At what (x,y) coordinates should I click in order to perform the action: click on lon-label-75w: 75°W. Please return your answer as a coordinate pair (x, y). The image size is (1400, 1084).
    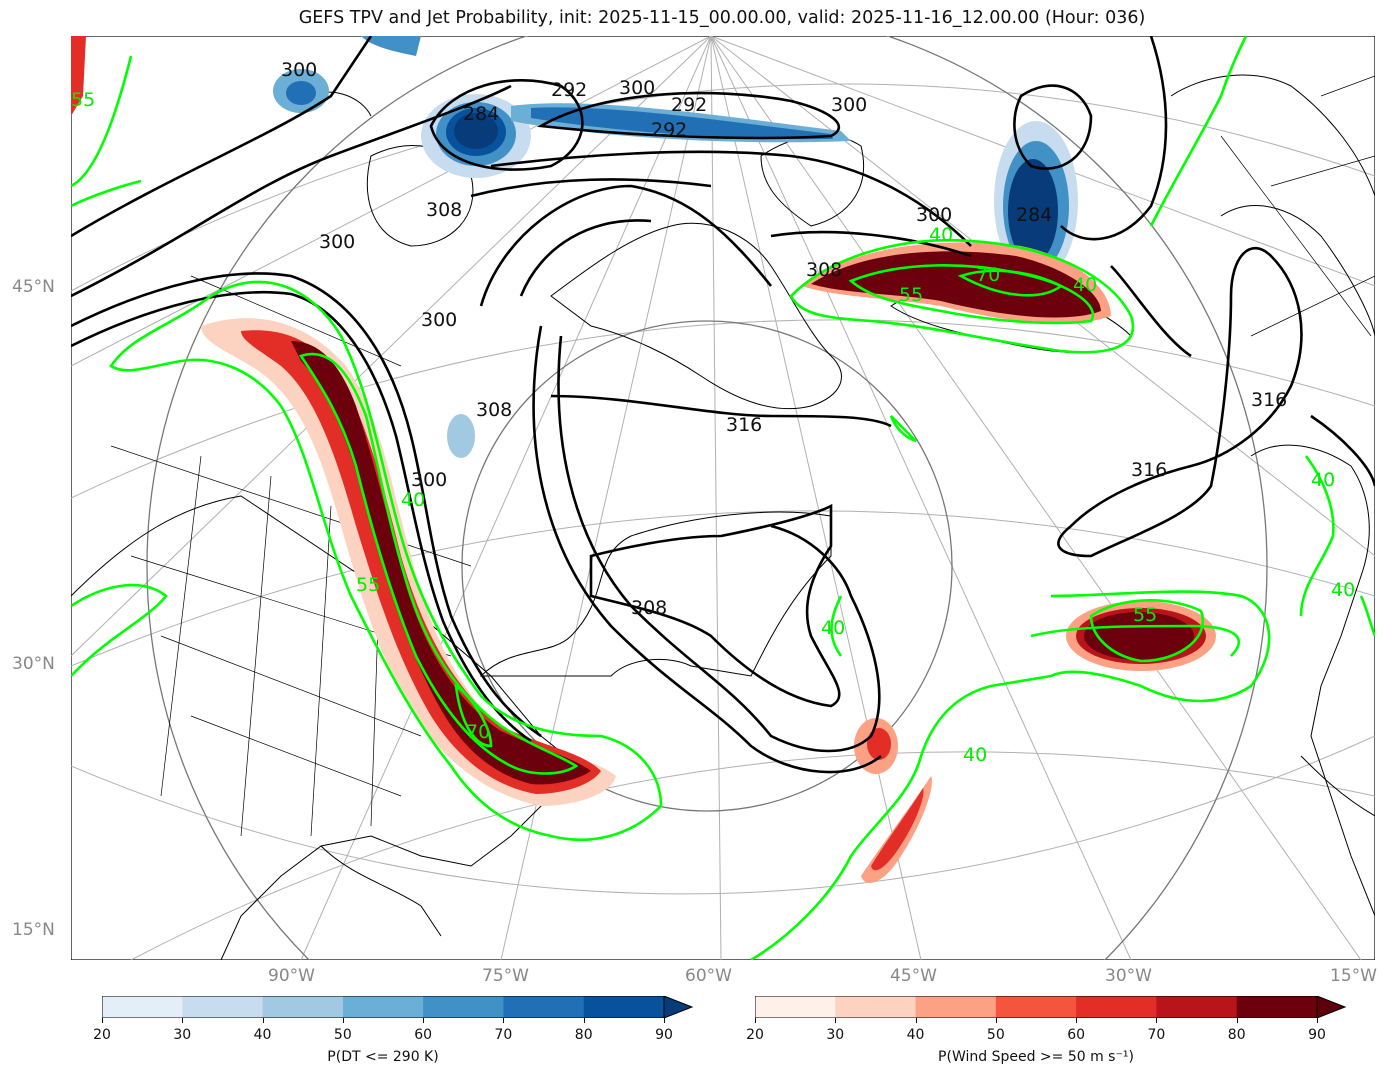
    Looking at the image, I should click on (505, 976).